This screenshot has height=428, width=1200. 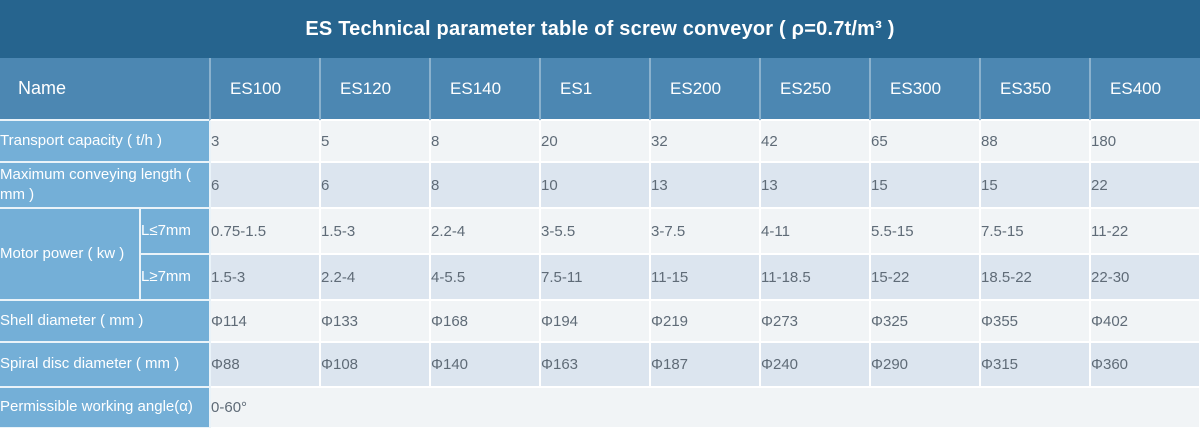 What do you see at coordinates (815, 141) in the screenshot?
I see `param-value-cell: 42` at bounding box center [815, 141].